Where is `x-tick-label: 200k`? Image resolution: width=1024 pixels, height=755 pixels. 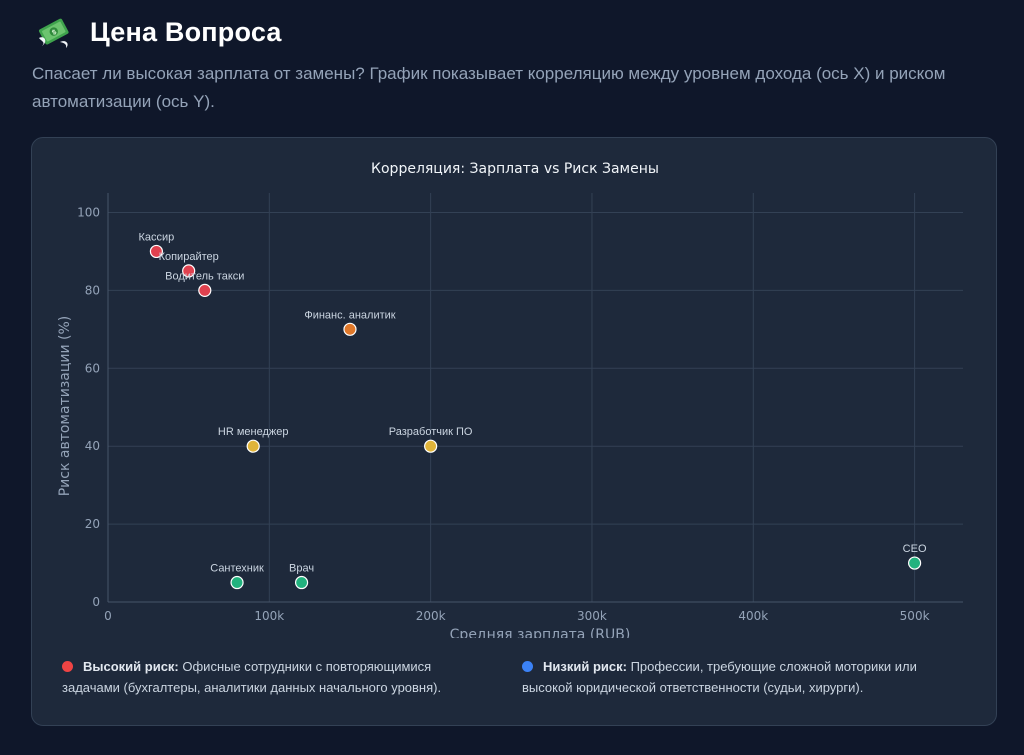
x-tick-label: 200k is located at coordinates (431, 616).